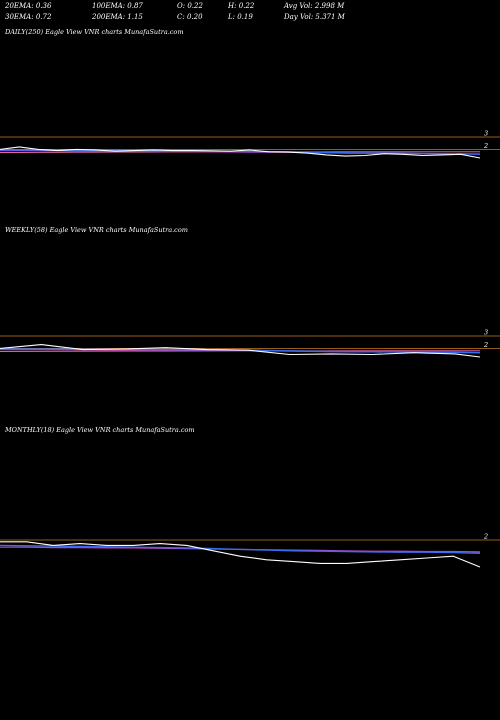 The height and width of the screenshot is (720, 500). Describe the element at coordinates (117, 17) in the screenshot. I see `stat-200ema: 200EMA: 1.15` at that location.